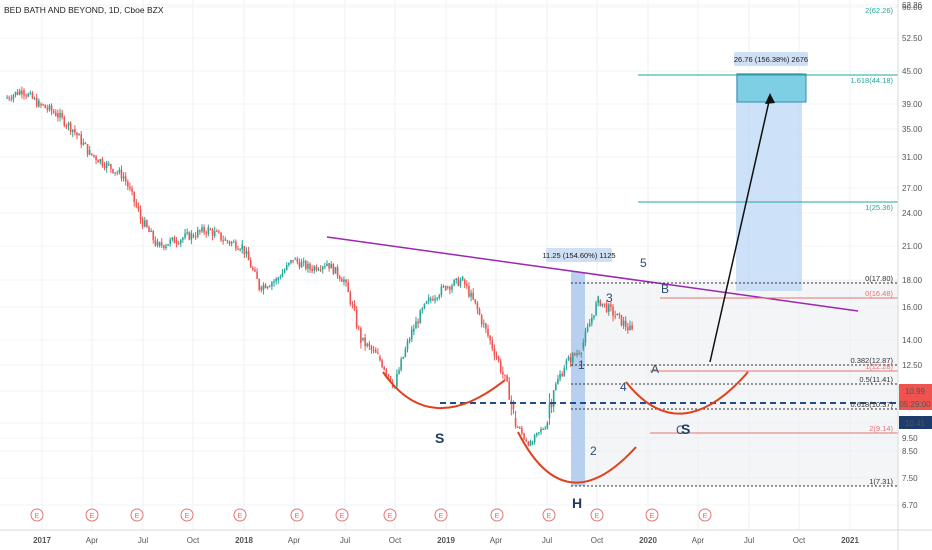  What do you see at coordinates (912, 213) in the screenshot?
I see `price-tick-label: 24.00` at bounding box center [912, 213].